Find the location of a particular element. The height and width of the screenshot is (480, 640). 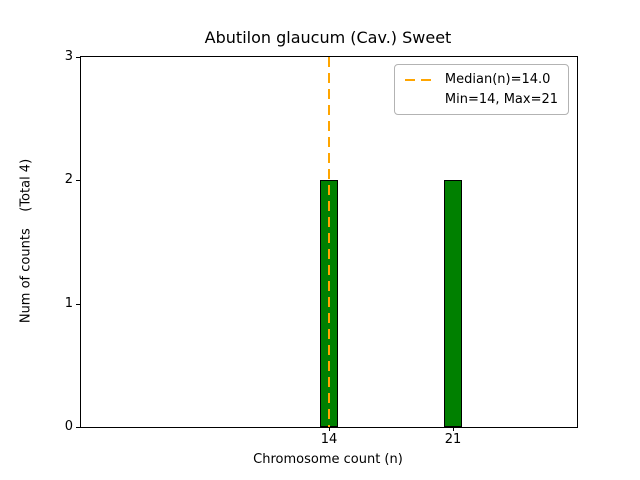

median-line is located at coordinates (329, 242).